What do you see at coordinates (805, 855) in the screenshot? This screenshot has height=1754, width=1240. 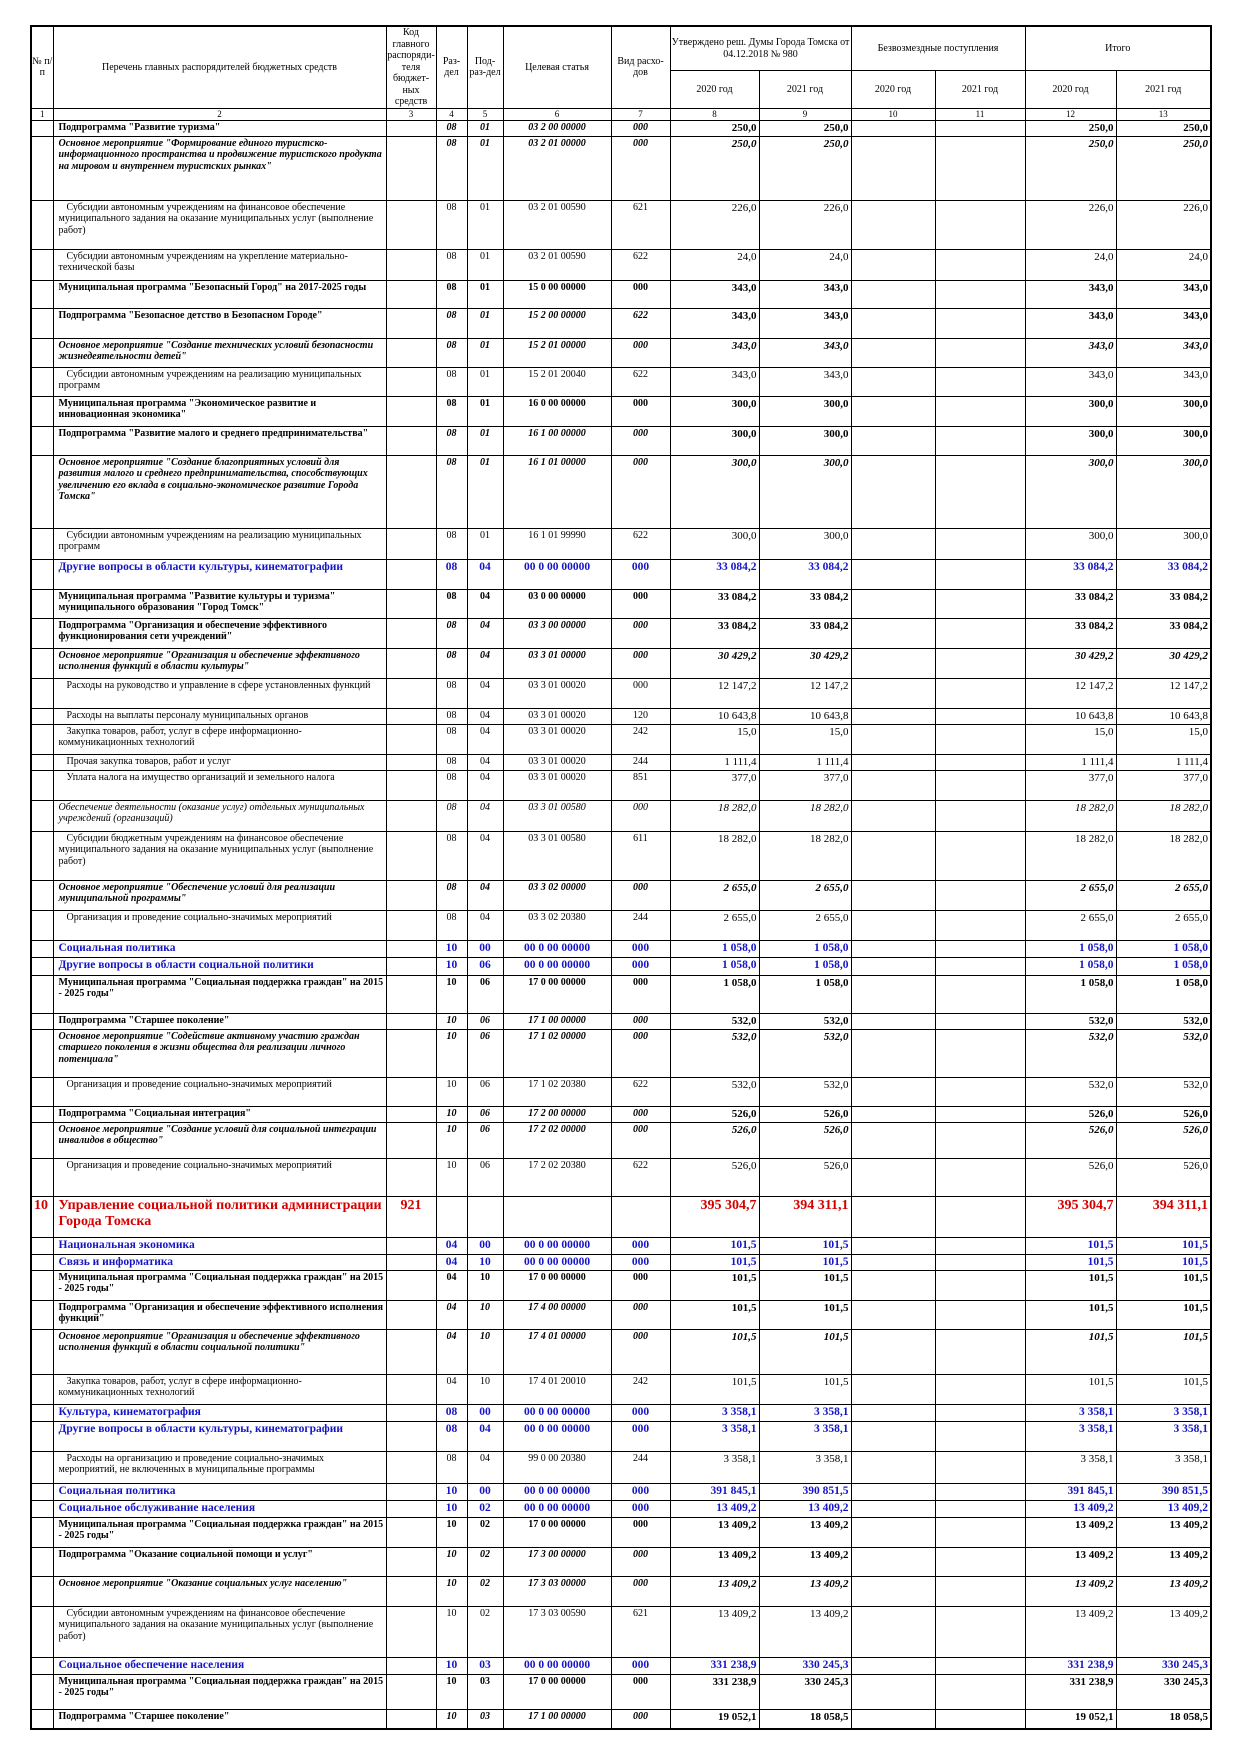 I see `cell: 18 282,0` at bounding box center [805, 855].